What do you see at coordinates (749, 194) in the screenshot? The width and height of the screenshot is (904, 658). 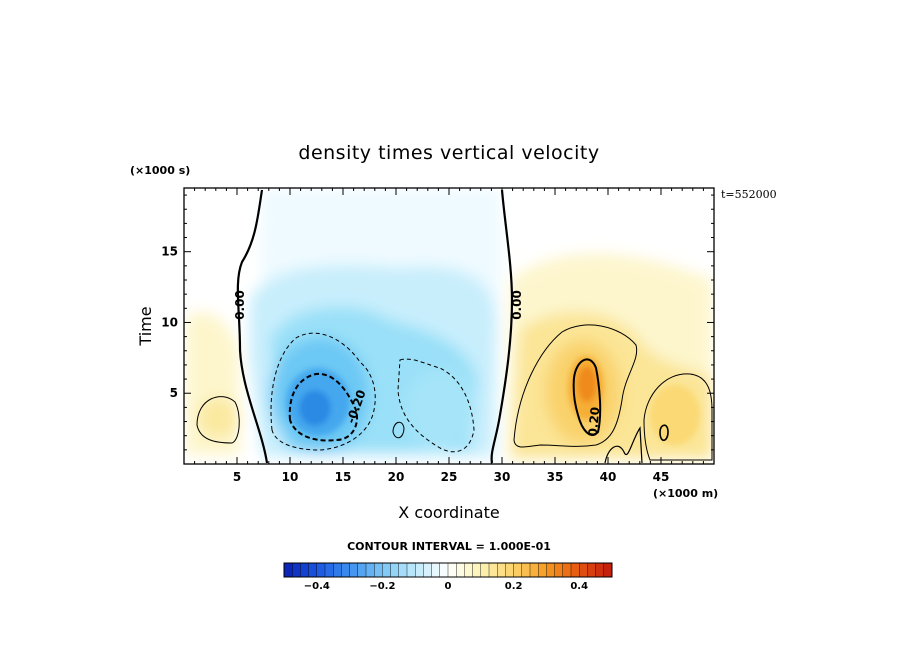 I see `timestamp: t=552000` at bounding box center [749, 194].